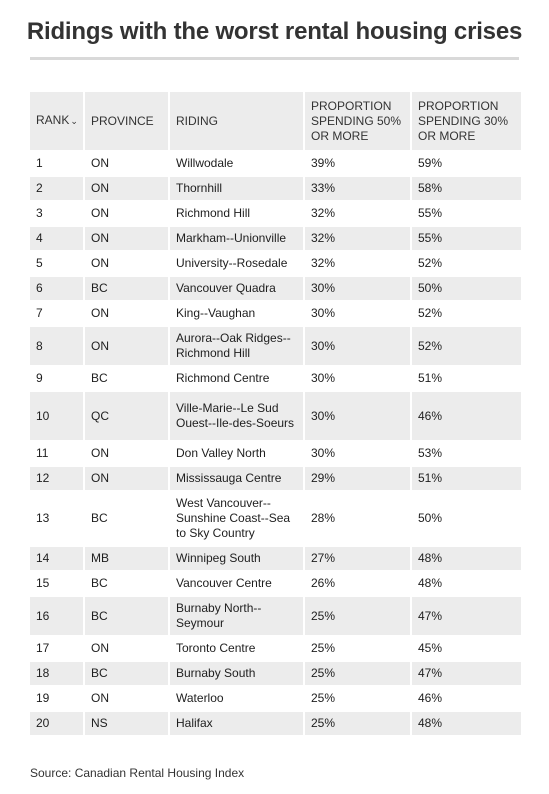 Image resolution: width=549 pixels, height=794 pixels. I want to click on cell-p50: 39%, so click(357, 163).